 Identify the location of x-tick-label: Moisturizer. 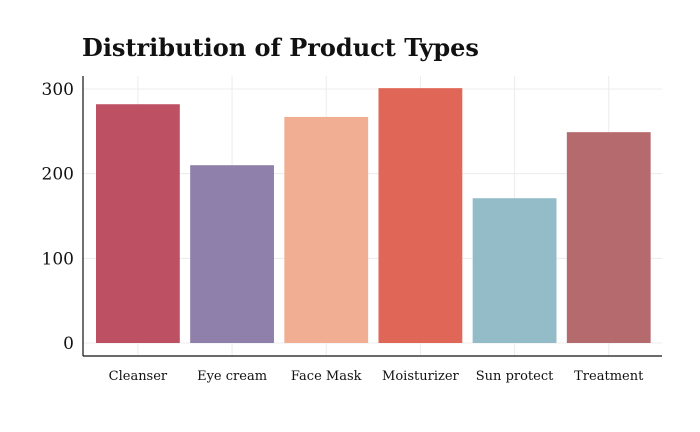
(420, 376).